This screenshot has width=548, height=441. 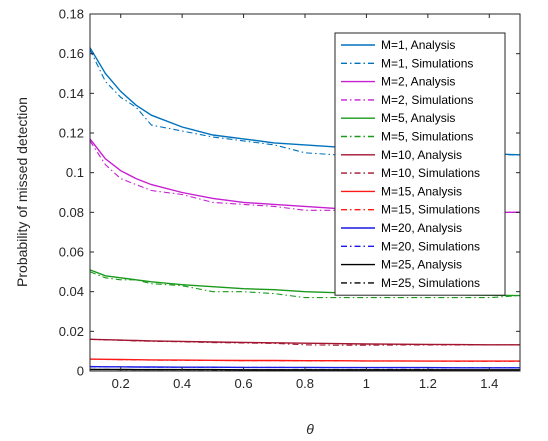 What do you see at coordinates (71, 93) in the screenshot?
I see `y-tick-label: 0.14` at bounding box center [71, 93].